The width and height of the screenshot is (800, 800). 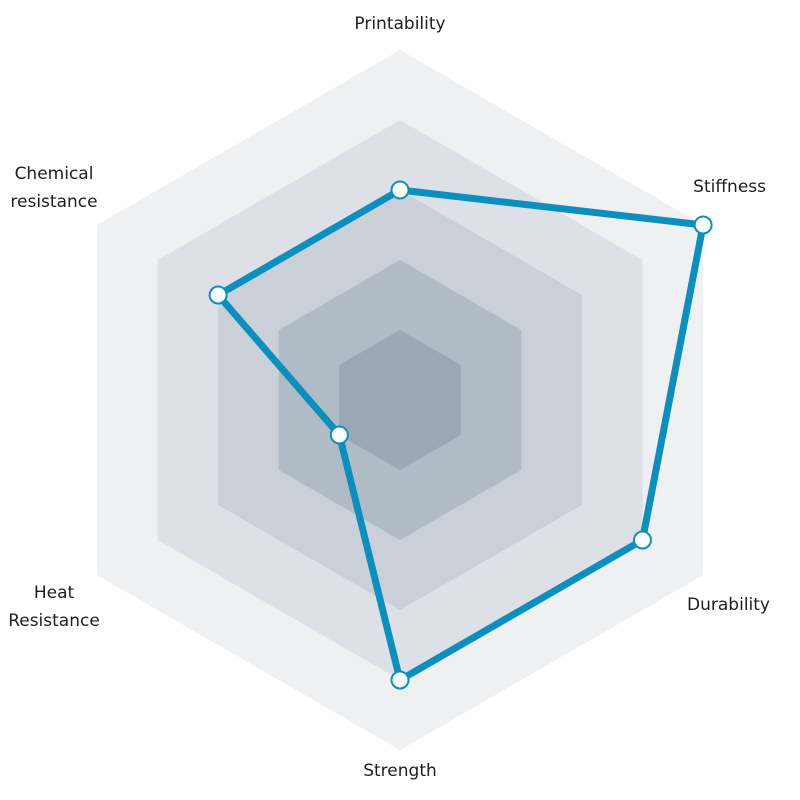 I want to click on axis-label-3: Strength, so click(x=400, y=771).